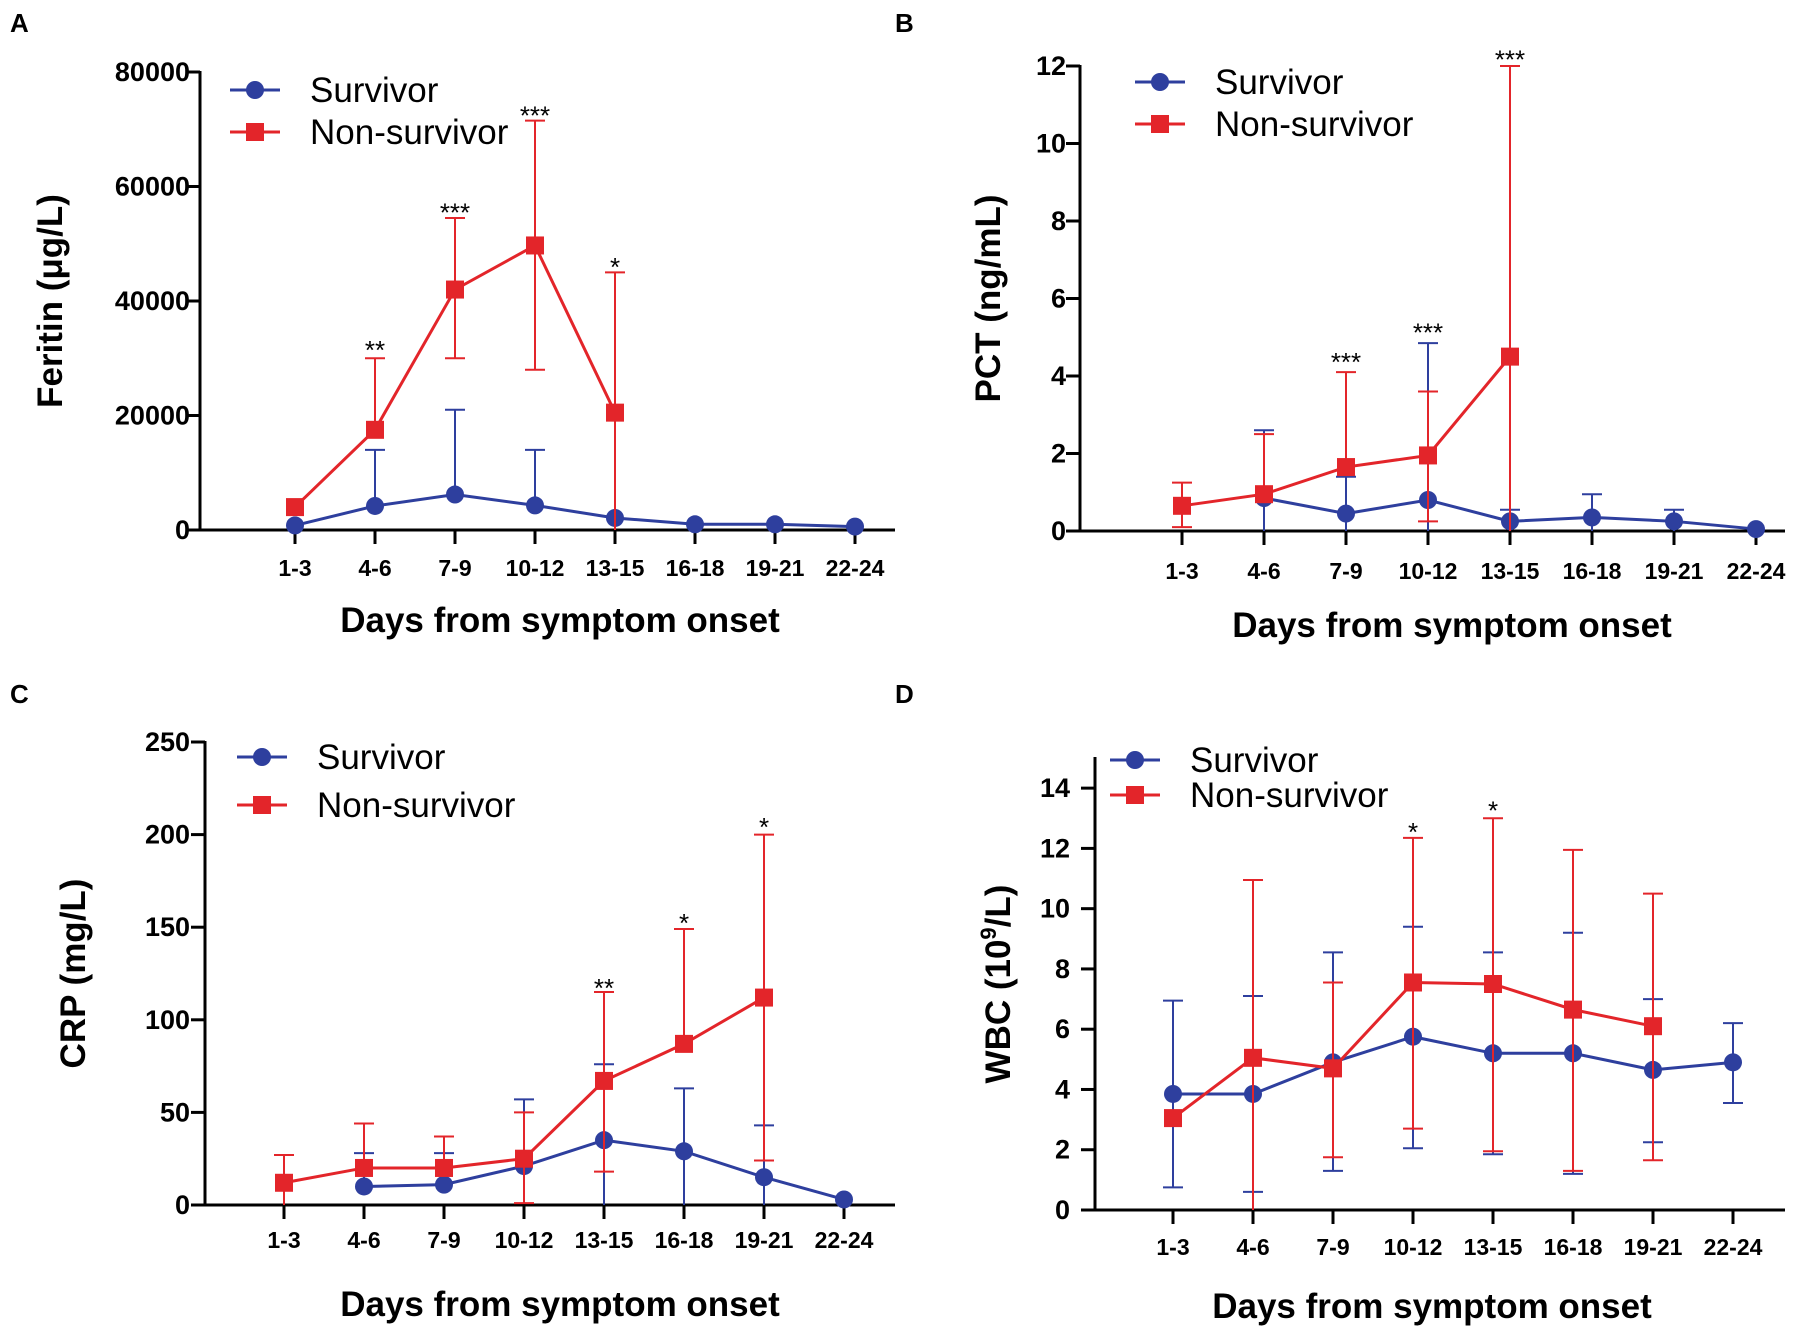  Describe the element at coordinates (904, 694) in the screenshot. I see `panel-letter: D` at that location.